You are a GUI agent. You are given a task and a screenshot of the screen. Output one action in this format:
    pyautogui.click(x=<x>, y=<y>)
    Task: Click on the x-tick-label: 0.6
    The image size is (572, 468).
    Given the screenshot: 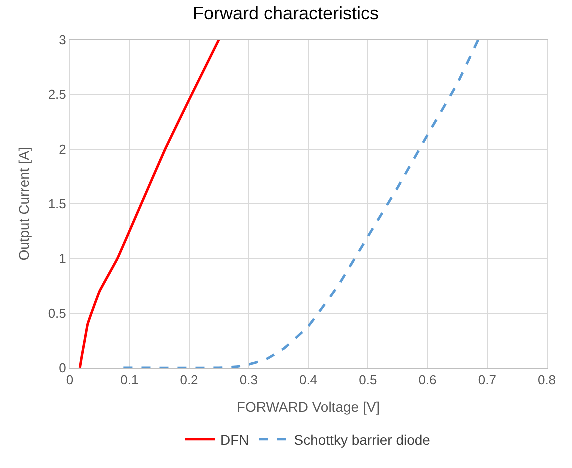 What is the action you would take?
    pyautogui.click(x=427, y=380)
    